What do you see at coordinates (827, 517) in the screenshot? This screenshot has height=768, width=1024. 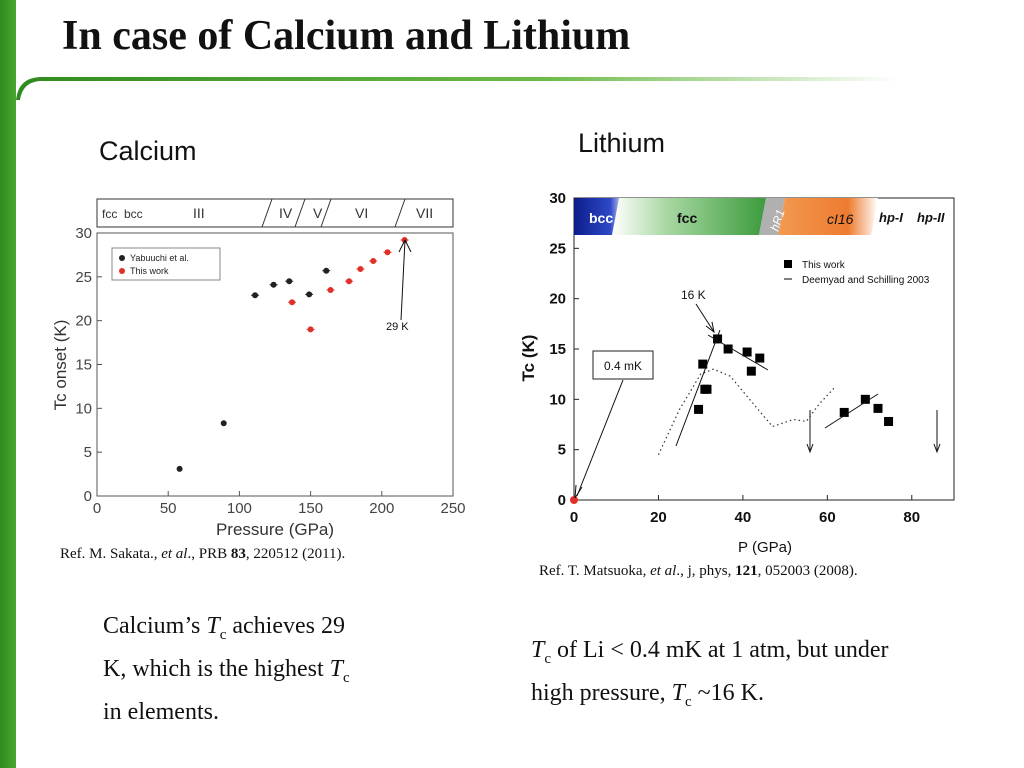 I see `li-x-tick-label: 60` at bounding box center [827, 517].